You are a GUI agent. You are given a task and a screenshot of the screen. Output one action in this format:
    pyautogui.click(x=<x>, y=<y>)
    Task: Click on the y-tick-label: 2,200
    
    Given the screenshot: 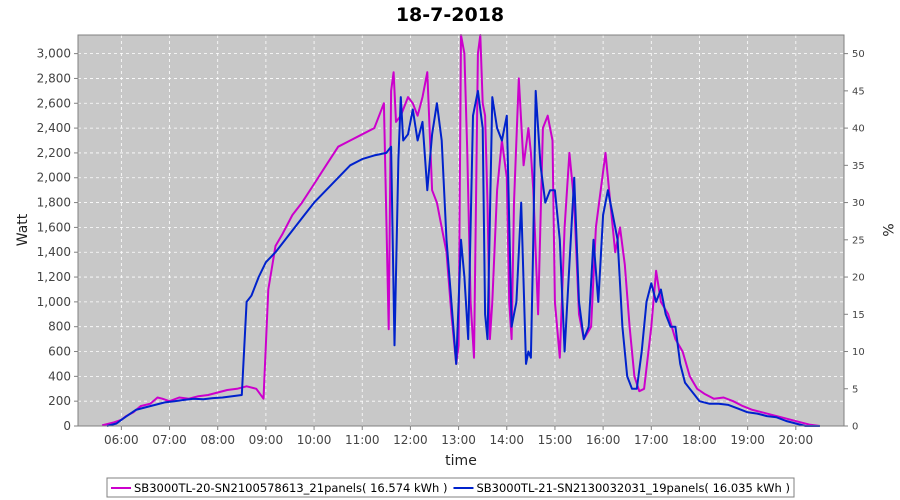 What is the action you would take?
    pyautogui.click(x=54, y=153)
    